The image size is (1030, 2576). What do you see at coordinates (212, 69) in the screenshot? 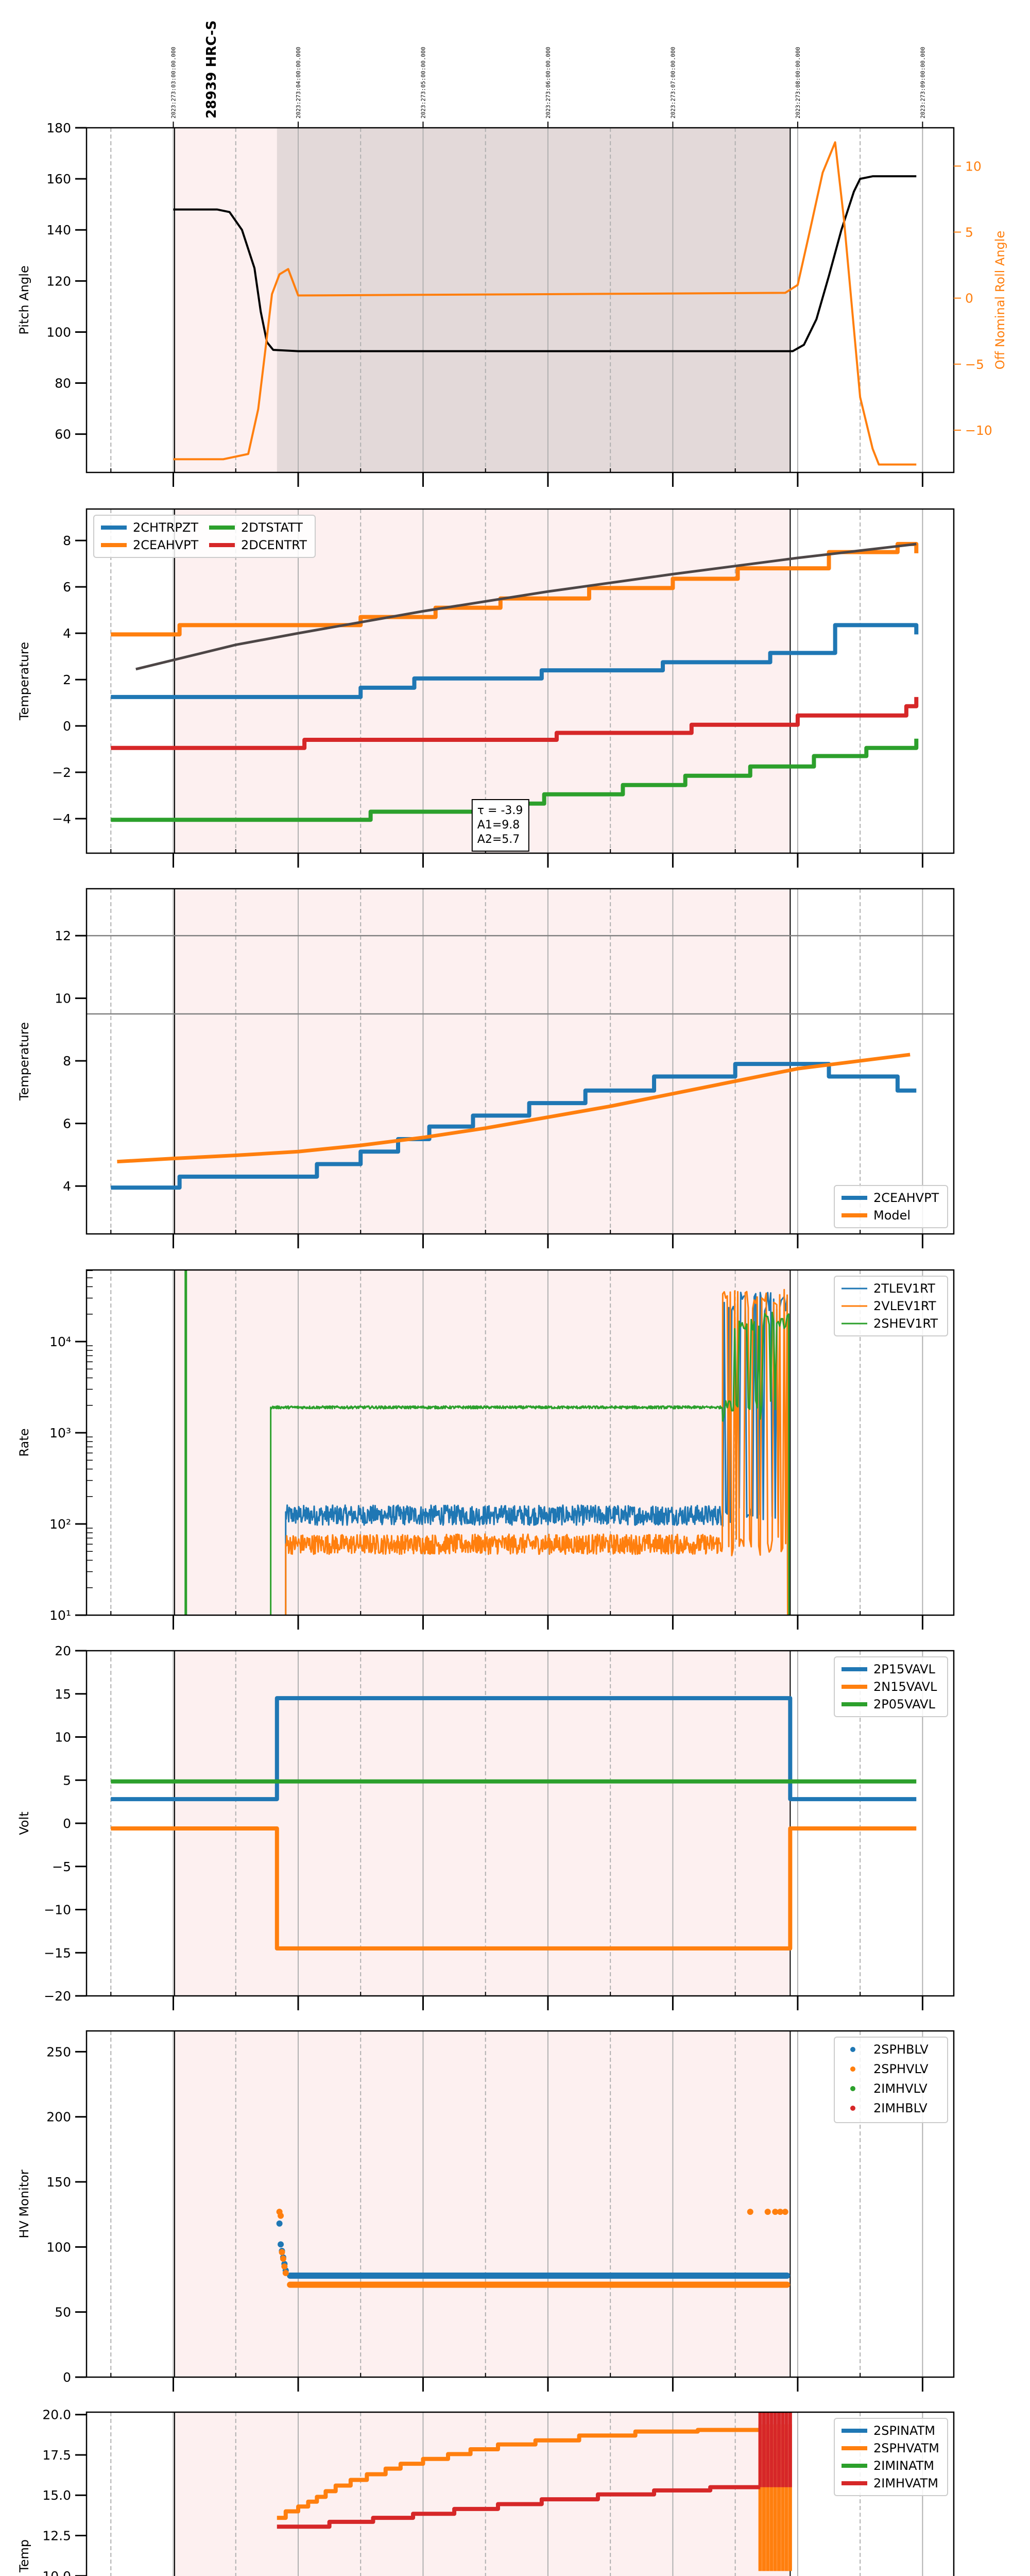
I see `observation-label: 28939 HRC-S` at bounding box center [212, 69].